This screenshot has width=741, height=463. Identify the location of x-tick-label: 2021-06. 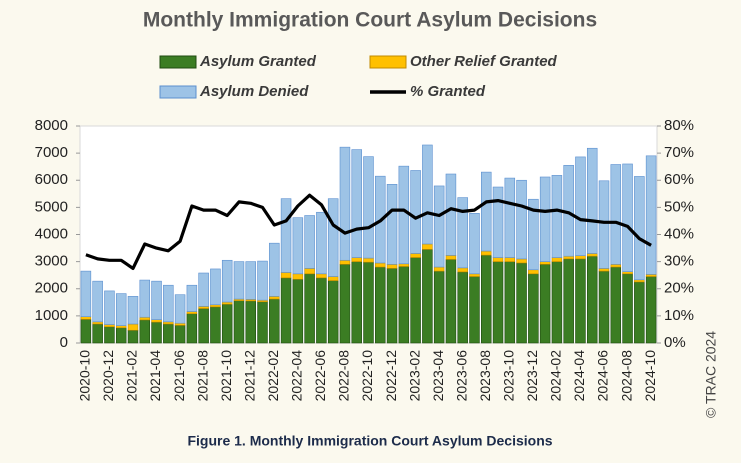
(179, 376).